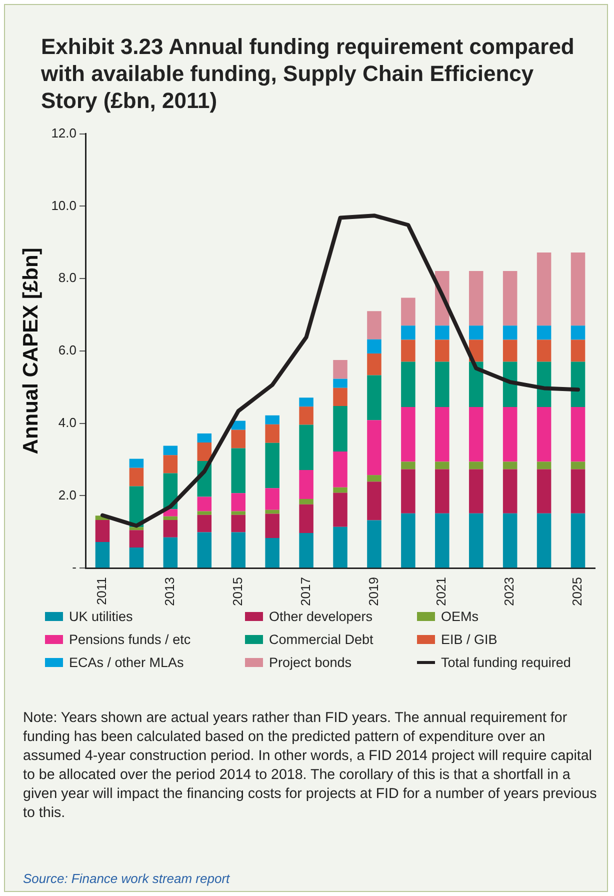 The image size is (614, 896). What do you see at coordinates (308, 73) in the screenshot?
I see `chart-title: Exhibit 3.23 Annual funding requirement compared with available funding, Supply Chain Efficiency Story (£bn, 2011)` at bounding box center [308, 73].